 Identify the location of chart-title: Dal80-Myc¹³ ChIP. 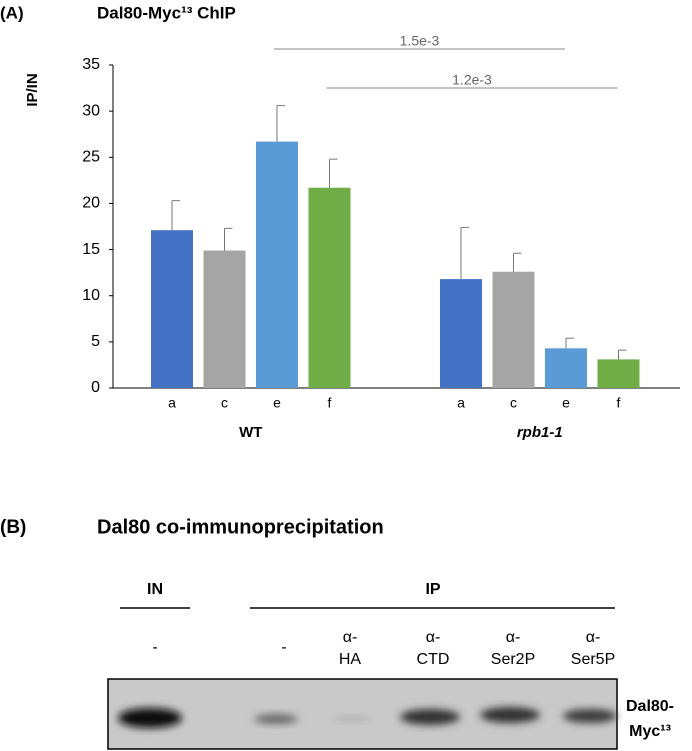
(166, 12).